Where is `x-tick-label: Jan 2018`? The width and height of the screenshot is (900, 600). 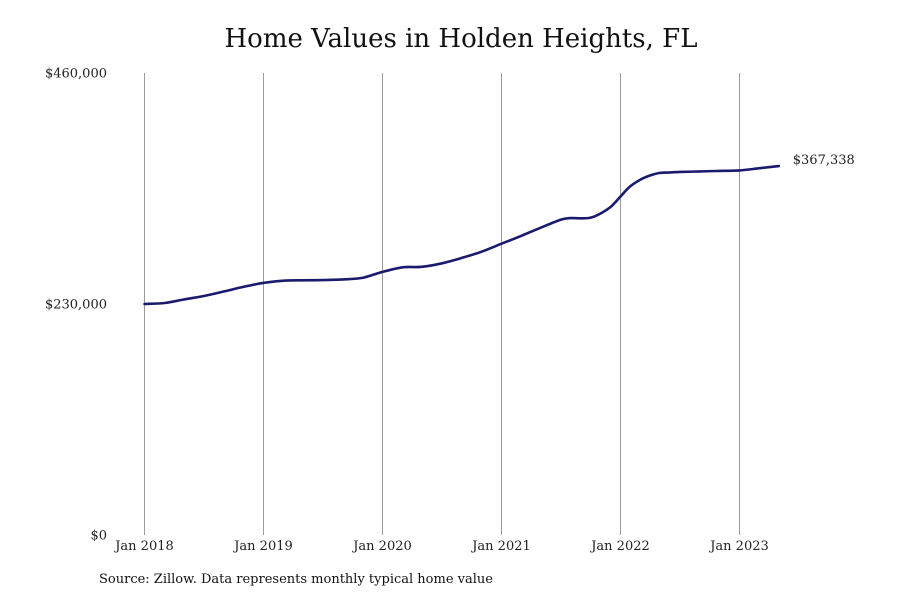 x-tick-label: Jan 2018 is located at coordinates (143, 546).